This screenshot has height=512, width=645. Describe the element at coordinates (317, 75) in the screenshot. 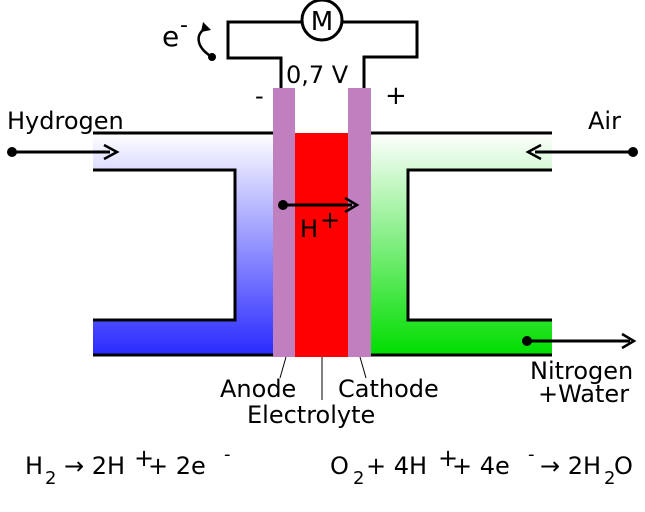

I see `voltage-label: 0,7 V` at that location.